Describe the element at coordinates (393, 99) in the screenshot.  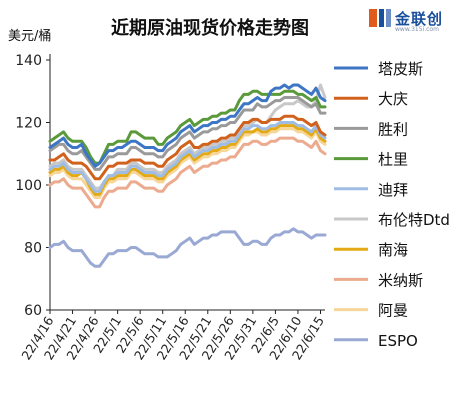
I see `legend-label: 大庆` at that location.